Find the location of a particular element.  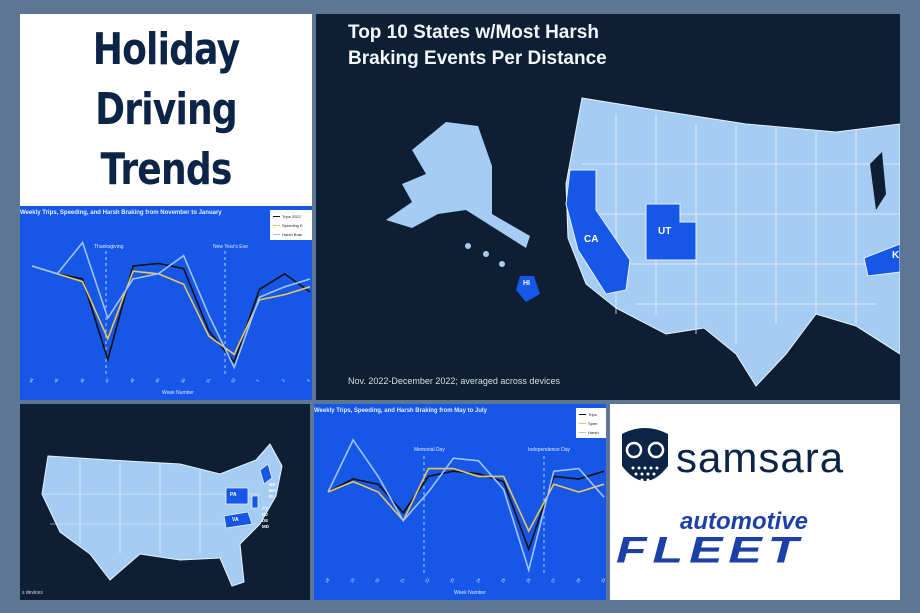

automotive-wordmark: automotive is located at coordinates (744, 521).